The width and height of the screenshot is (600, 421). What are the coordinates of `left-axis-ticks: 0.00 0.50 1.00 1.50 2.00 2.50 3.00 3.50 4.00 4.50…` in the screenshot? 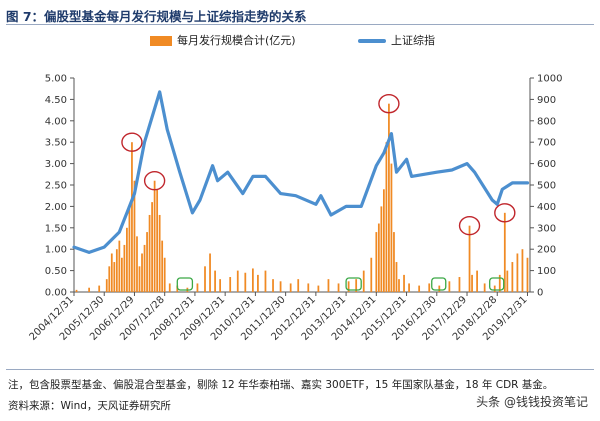 It's located at (59, 186).